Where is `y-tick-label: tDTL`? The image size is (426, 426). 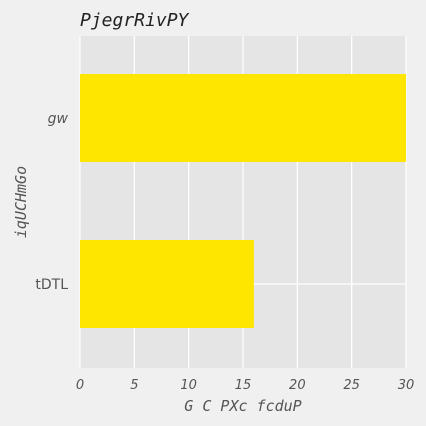
y-tick-label: tDTL is located at coordinates (51, 285).